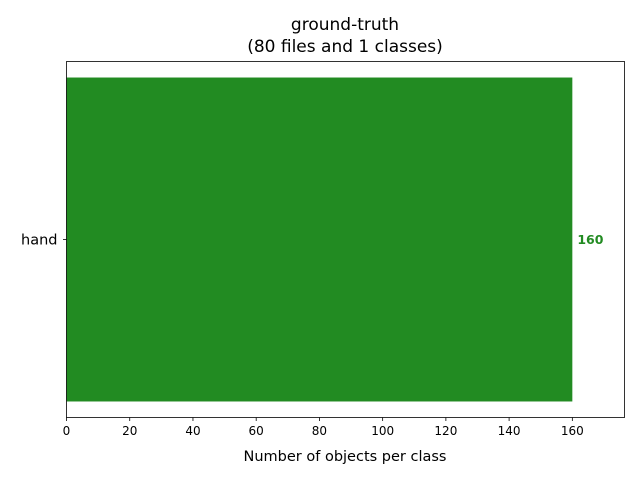 The height and width of the screenshot is (480, 640). What do you see at coordinates (319, 431) in the screenshot?
I see `x-tick-label-80: 80` at bounding box center [319, 431].